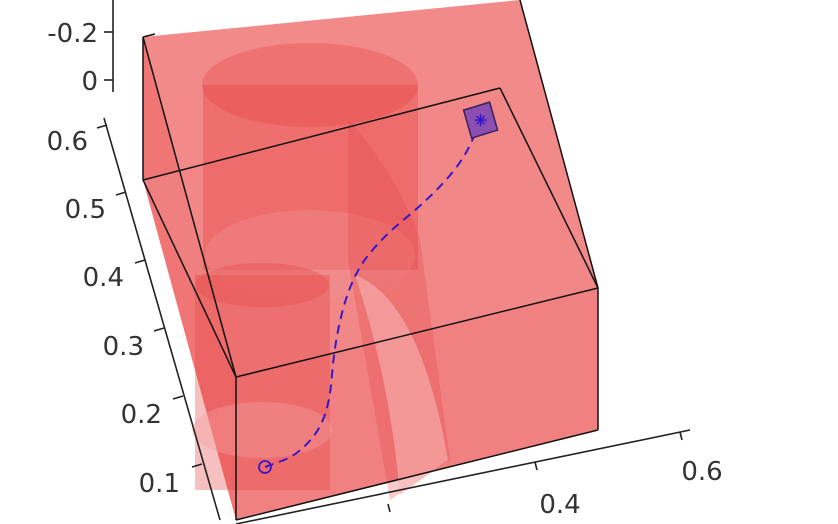 The width and height of the screenshot is (838, 524). What do you see at coordinates (72, 34) in the screenshot?
I see `top-tick-label: -0.2` at bounding box center [72, 34].